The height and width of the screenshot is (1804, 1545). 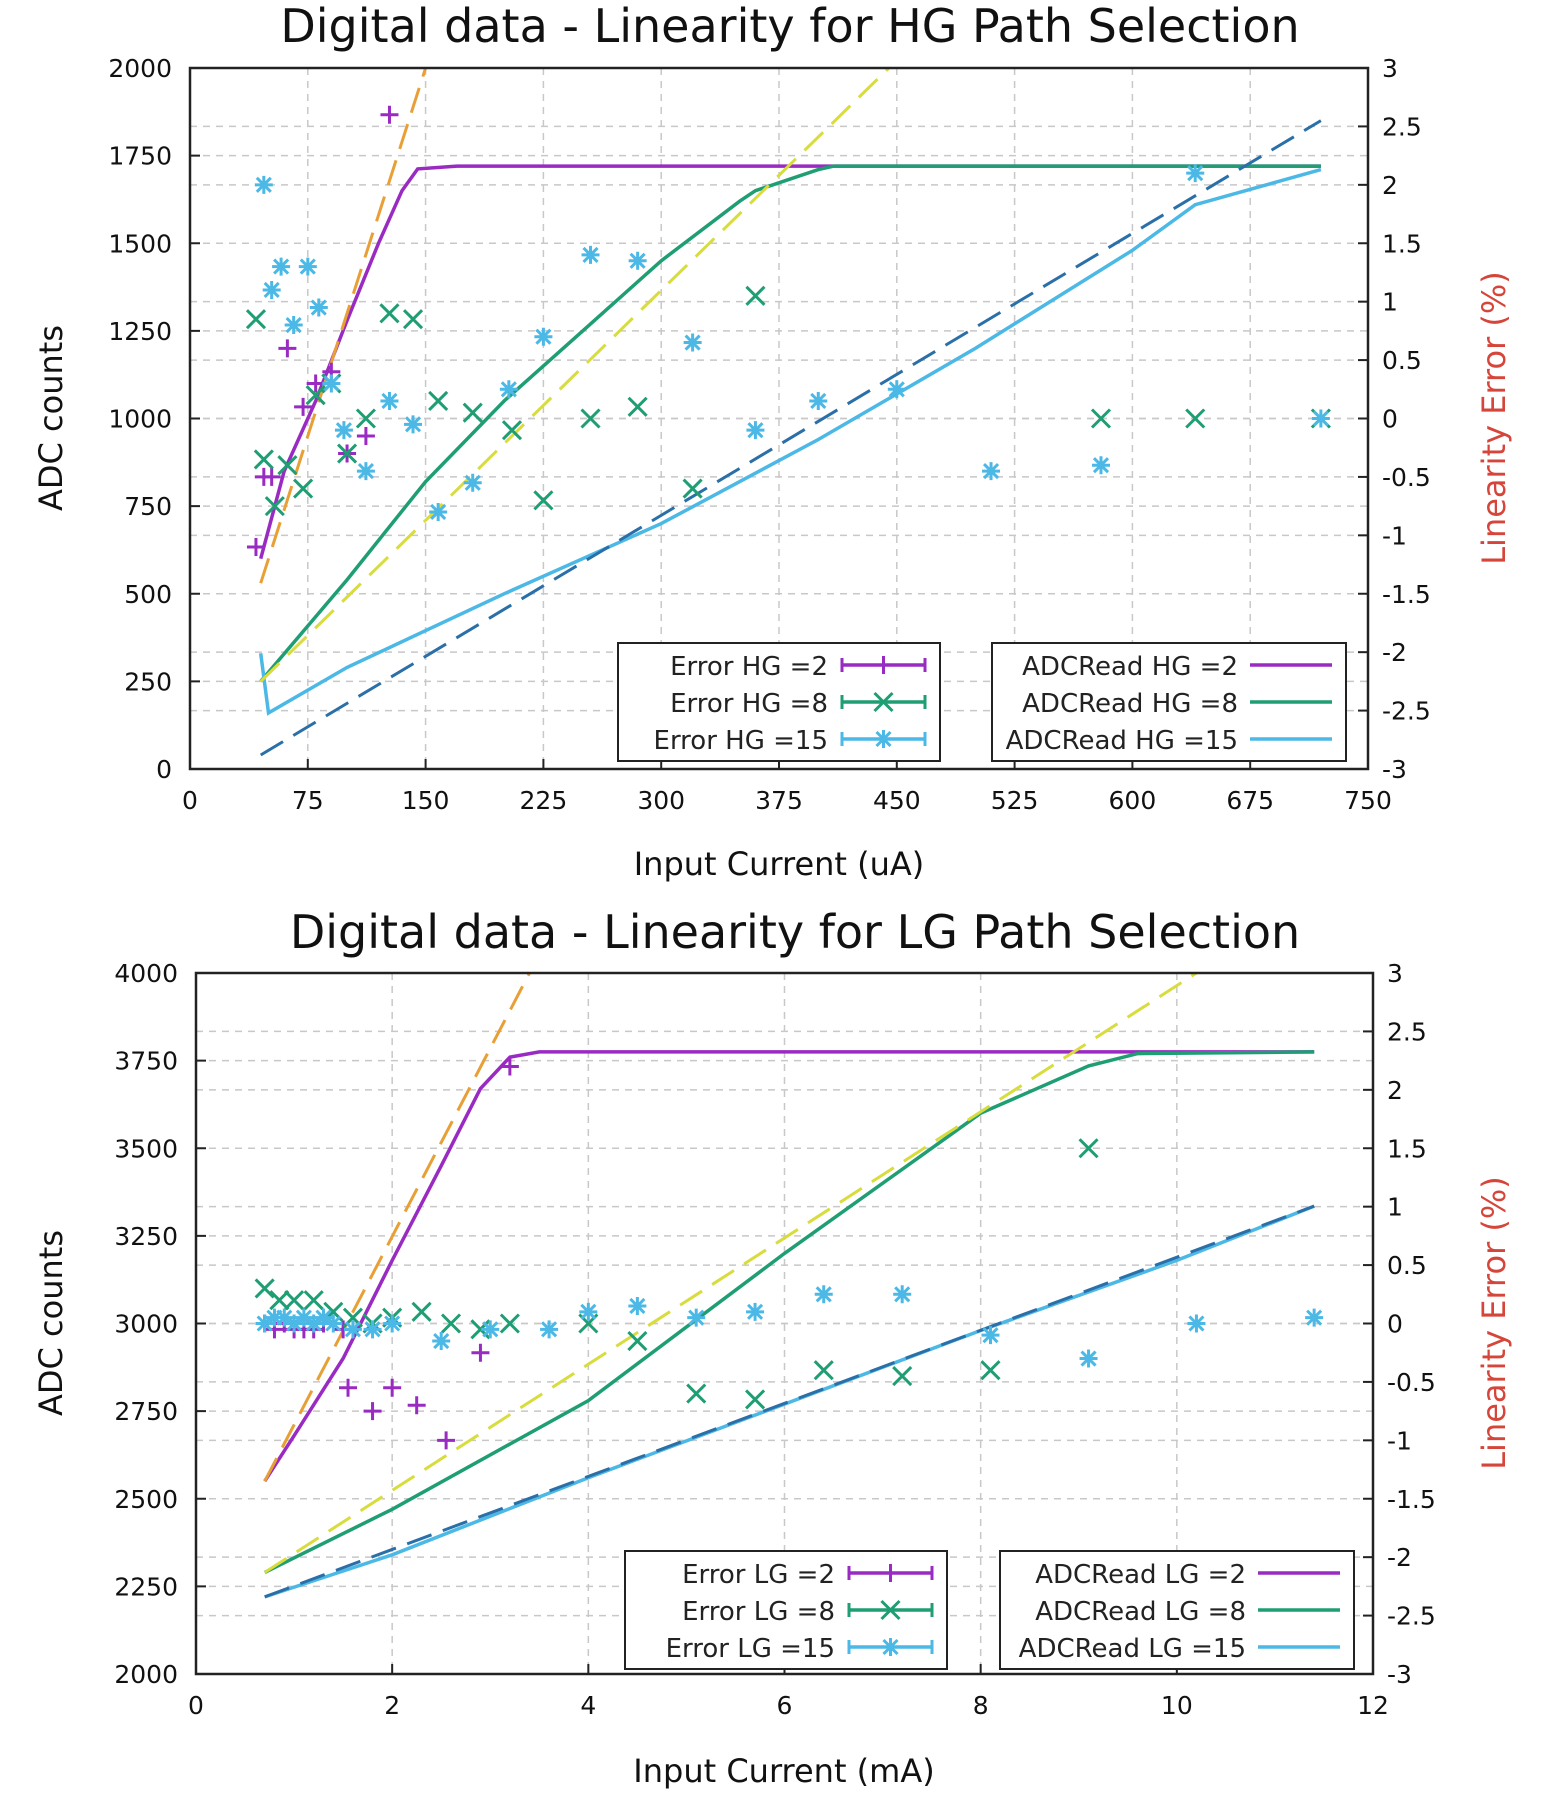 I want to click on x-tick-label: 150, so click(x=426, y=800).